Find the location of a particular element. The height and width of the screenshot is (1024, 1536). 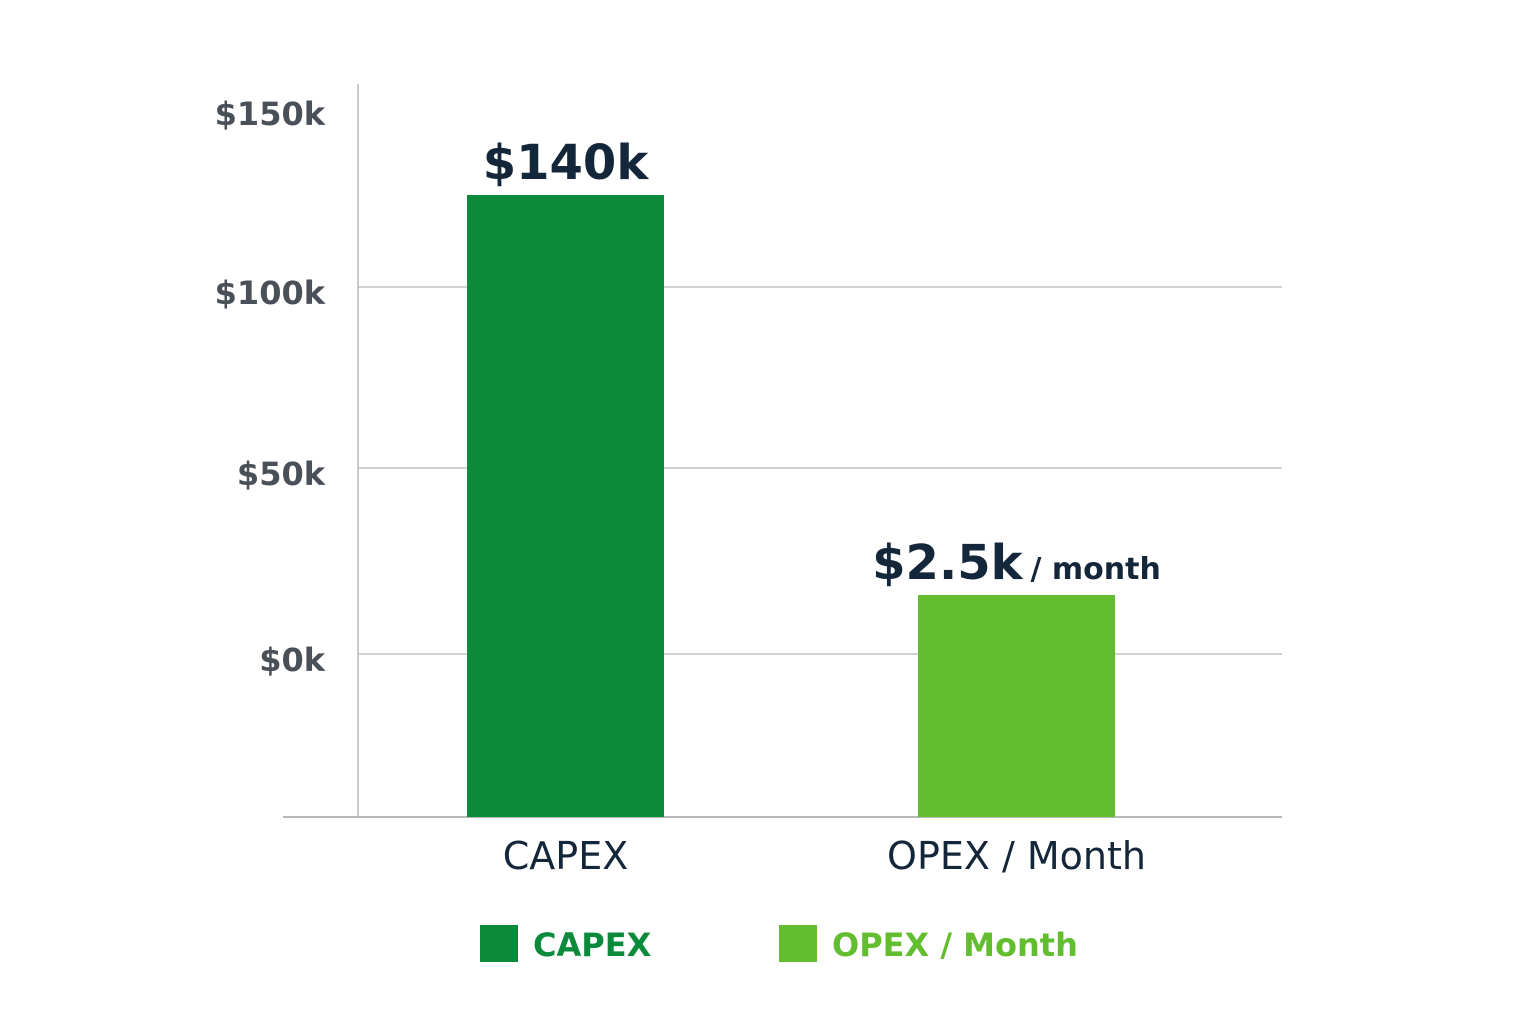

x-tick-label: OPEX / Month is located at coordinates (1016, 856).